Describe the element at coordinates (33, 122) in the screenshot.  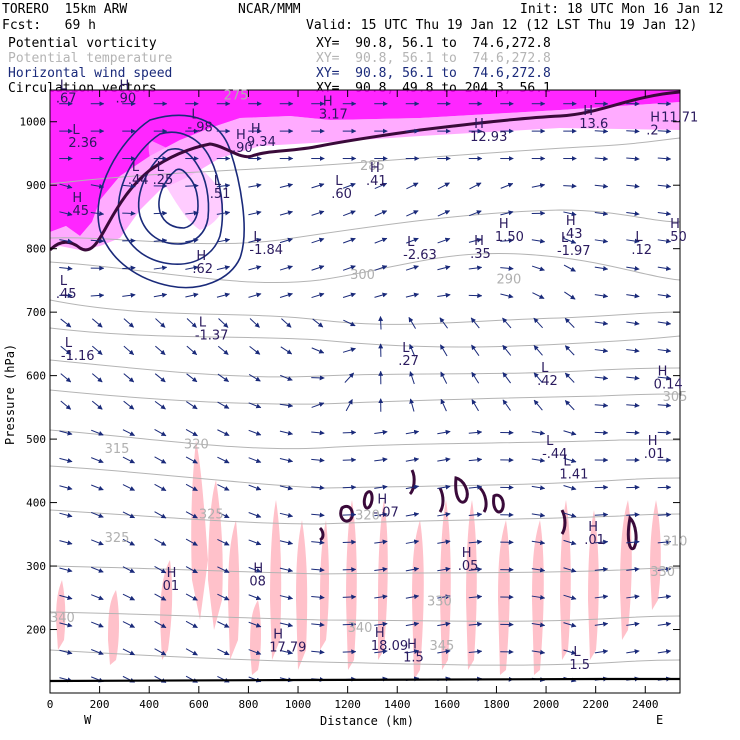
I see `y-tick-label: 1000` at that location.